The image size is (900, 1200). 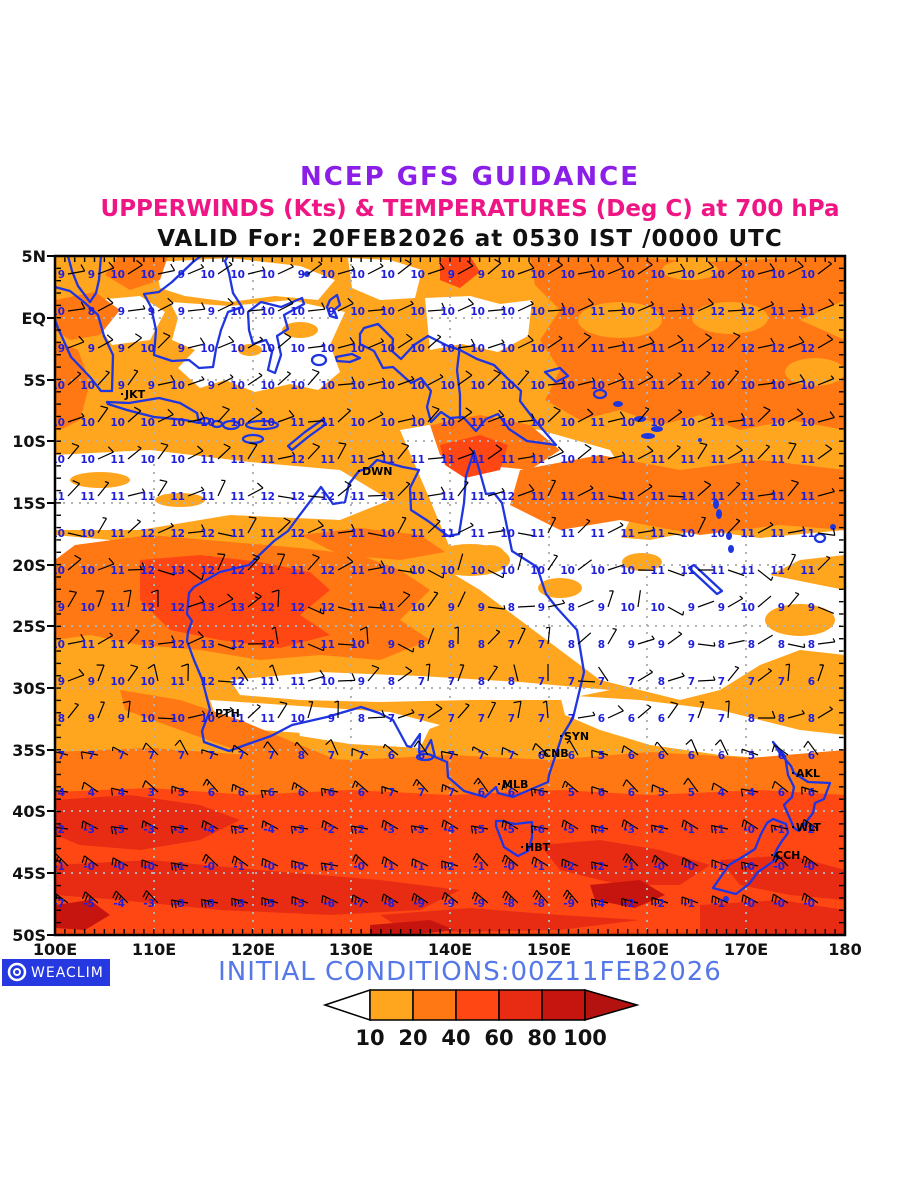 I want to click on temperature-value: 13, so click(x=177, y=571).